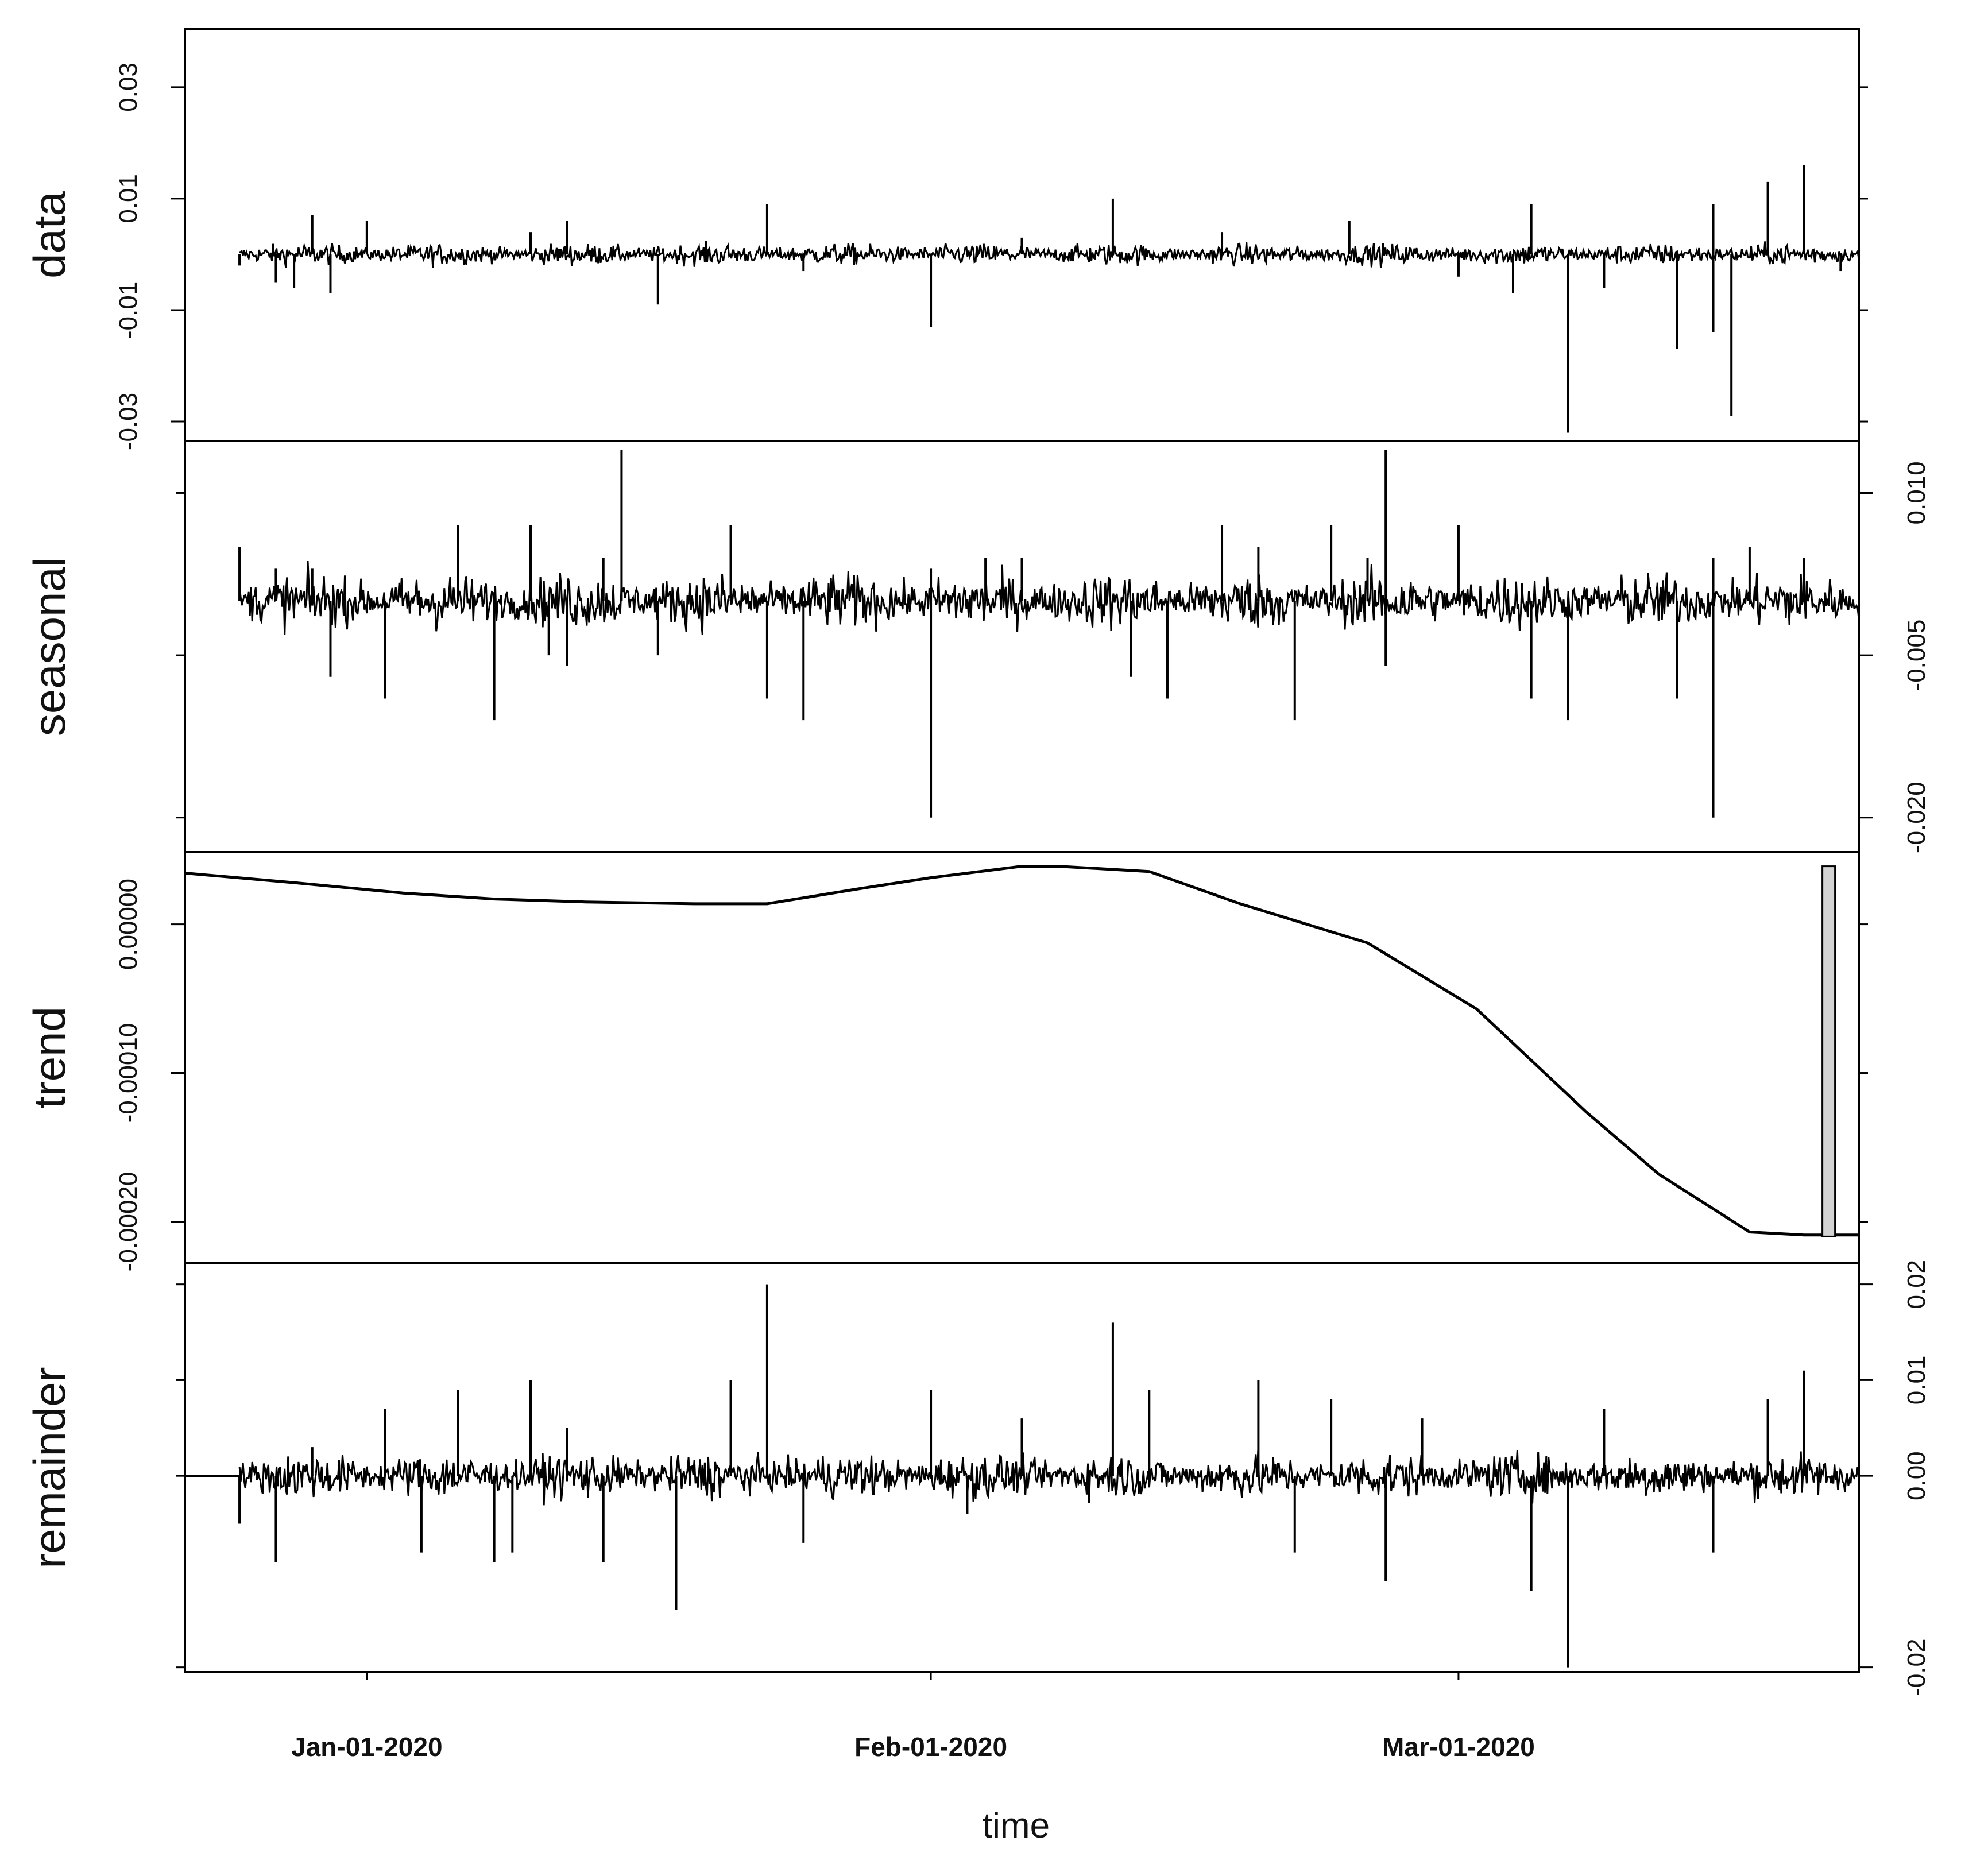  What do you see at coordinates (1916, 817) in the screenshot?
I see `y-tick-label-seasonal-0: -0.020` at bounding box center [1916, 817].